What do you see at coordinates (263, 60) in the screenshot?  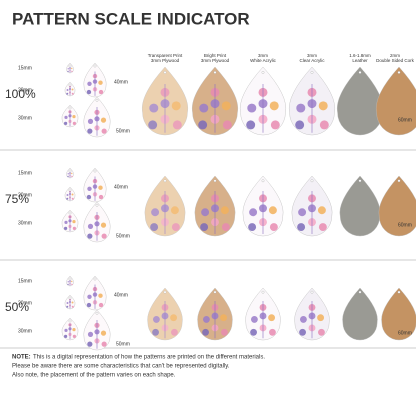 I see `material-detail: White Acrylic` at bounding box center [263, 60].